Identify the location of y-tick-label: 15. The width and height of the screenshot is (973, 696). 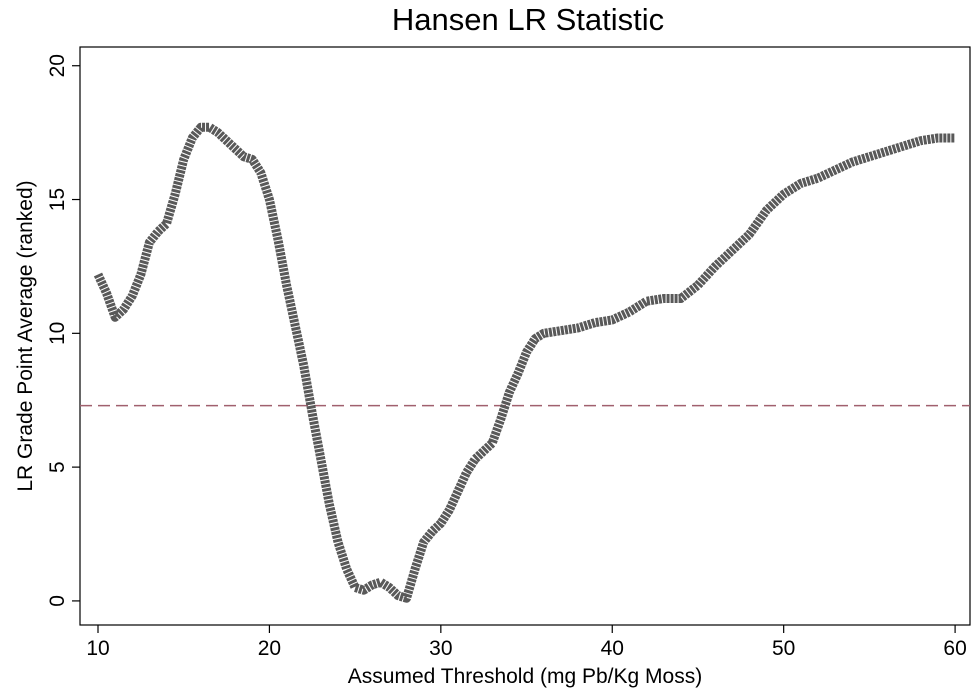
(57, 199).